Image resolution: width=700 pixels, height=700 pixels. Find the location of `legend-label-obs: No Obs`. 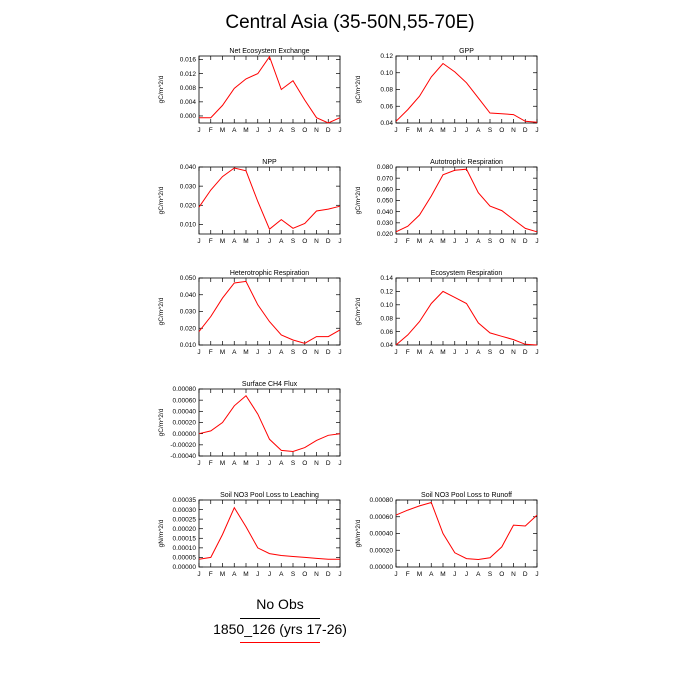

legend-label-obs: No Obs is located at coordinates (280, 604).